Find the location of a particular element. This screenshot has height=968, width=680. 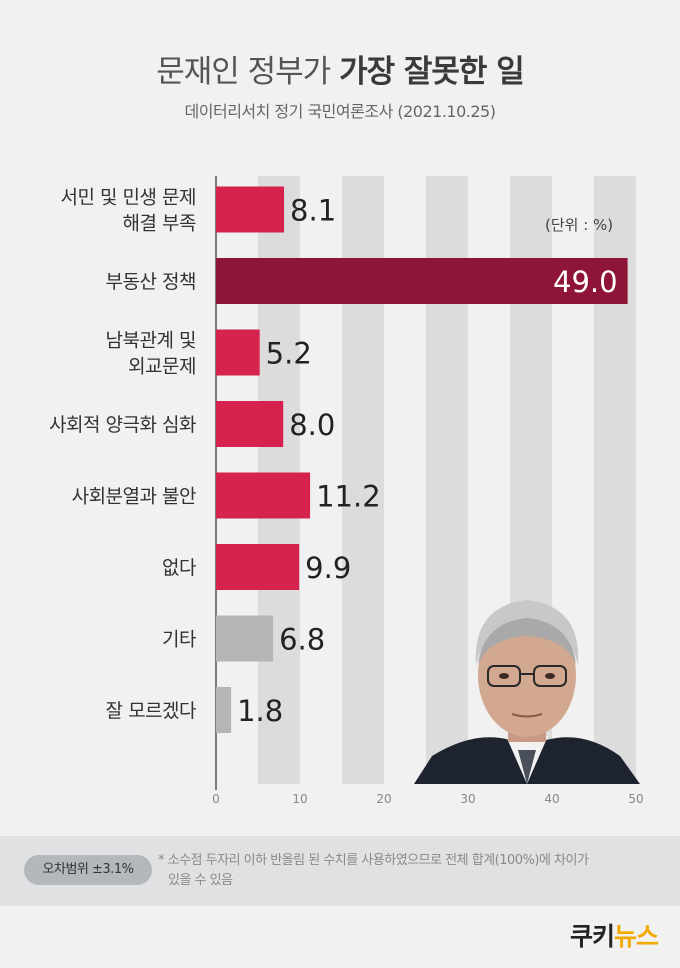

category-label: 해결 부족 is located at coordinates (159, 224).